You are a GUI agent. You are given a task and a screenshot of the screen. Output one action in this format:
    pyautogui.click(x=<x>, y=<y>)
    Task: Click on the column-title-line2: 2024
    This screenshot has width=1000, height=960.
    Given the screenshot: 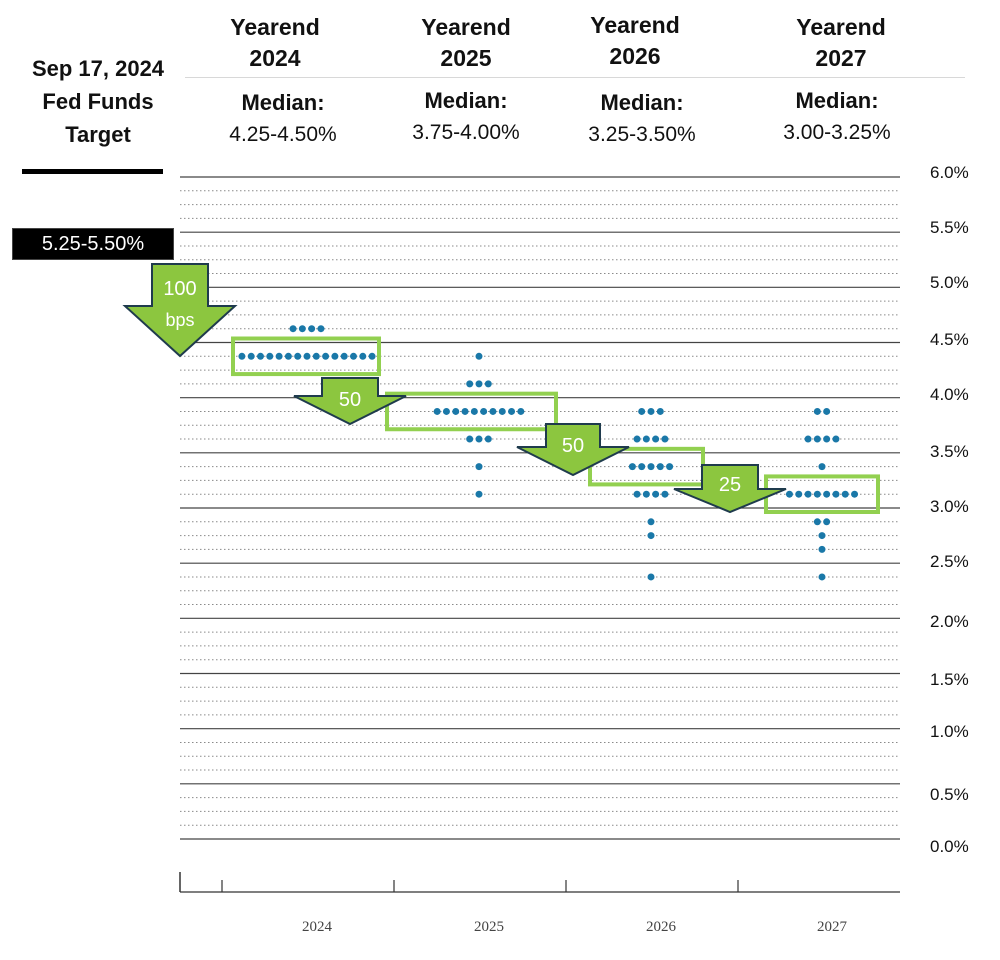 What is the action you would take?
    pyautogui.click(x=275, y=58)
    